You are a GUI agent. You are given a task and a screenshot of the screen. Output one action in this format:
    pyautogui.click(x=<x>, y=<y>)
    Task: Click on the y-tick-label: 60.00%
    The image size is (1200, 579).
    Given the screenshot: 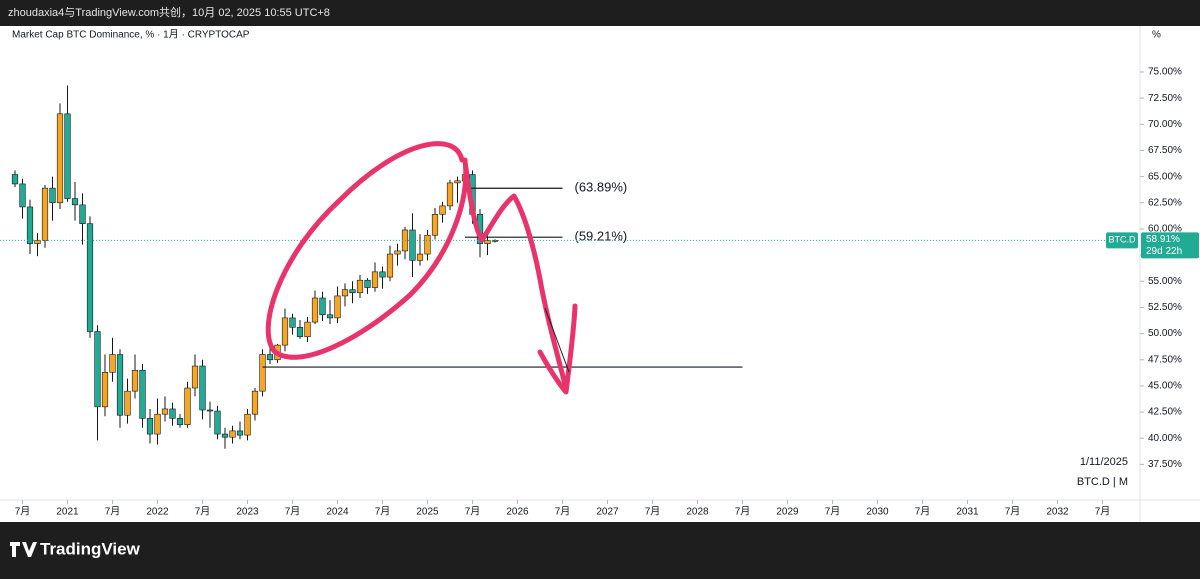 What is the action you would take?
    pyautogui.click(x=1165, y=229)
    